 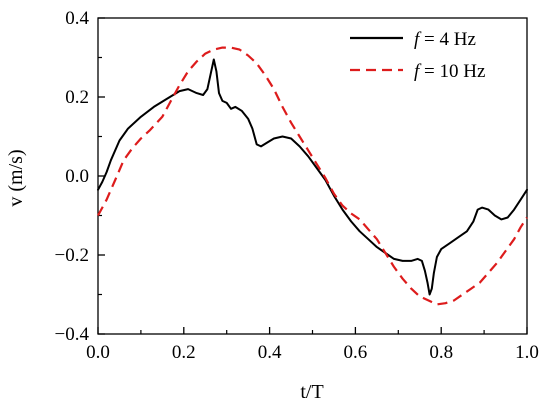 I want to click on y-tick-label: 0.0, so click(x=77, y=176).